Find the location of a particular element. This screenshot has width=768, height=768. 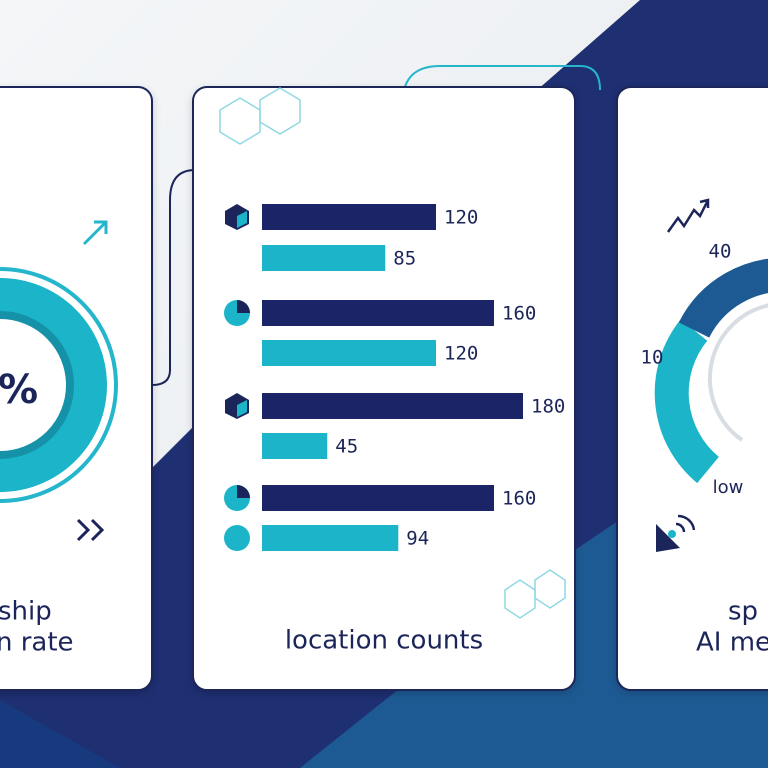

value-label: 180 is located at coordinates (548, 407).